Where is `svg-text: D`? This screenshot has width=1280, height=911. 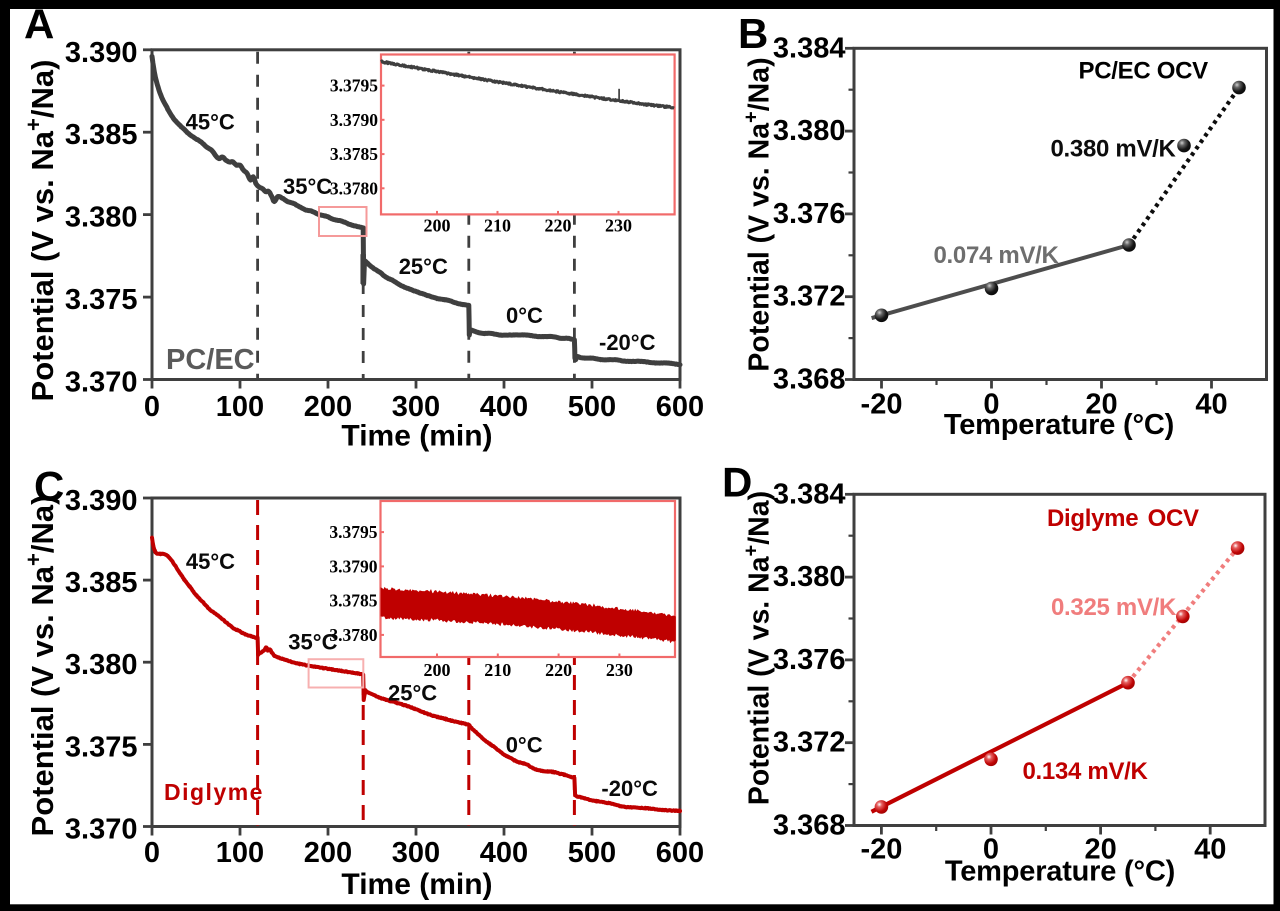
svg-text: D is located at coordinates (737, 482).